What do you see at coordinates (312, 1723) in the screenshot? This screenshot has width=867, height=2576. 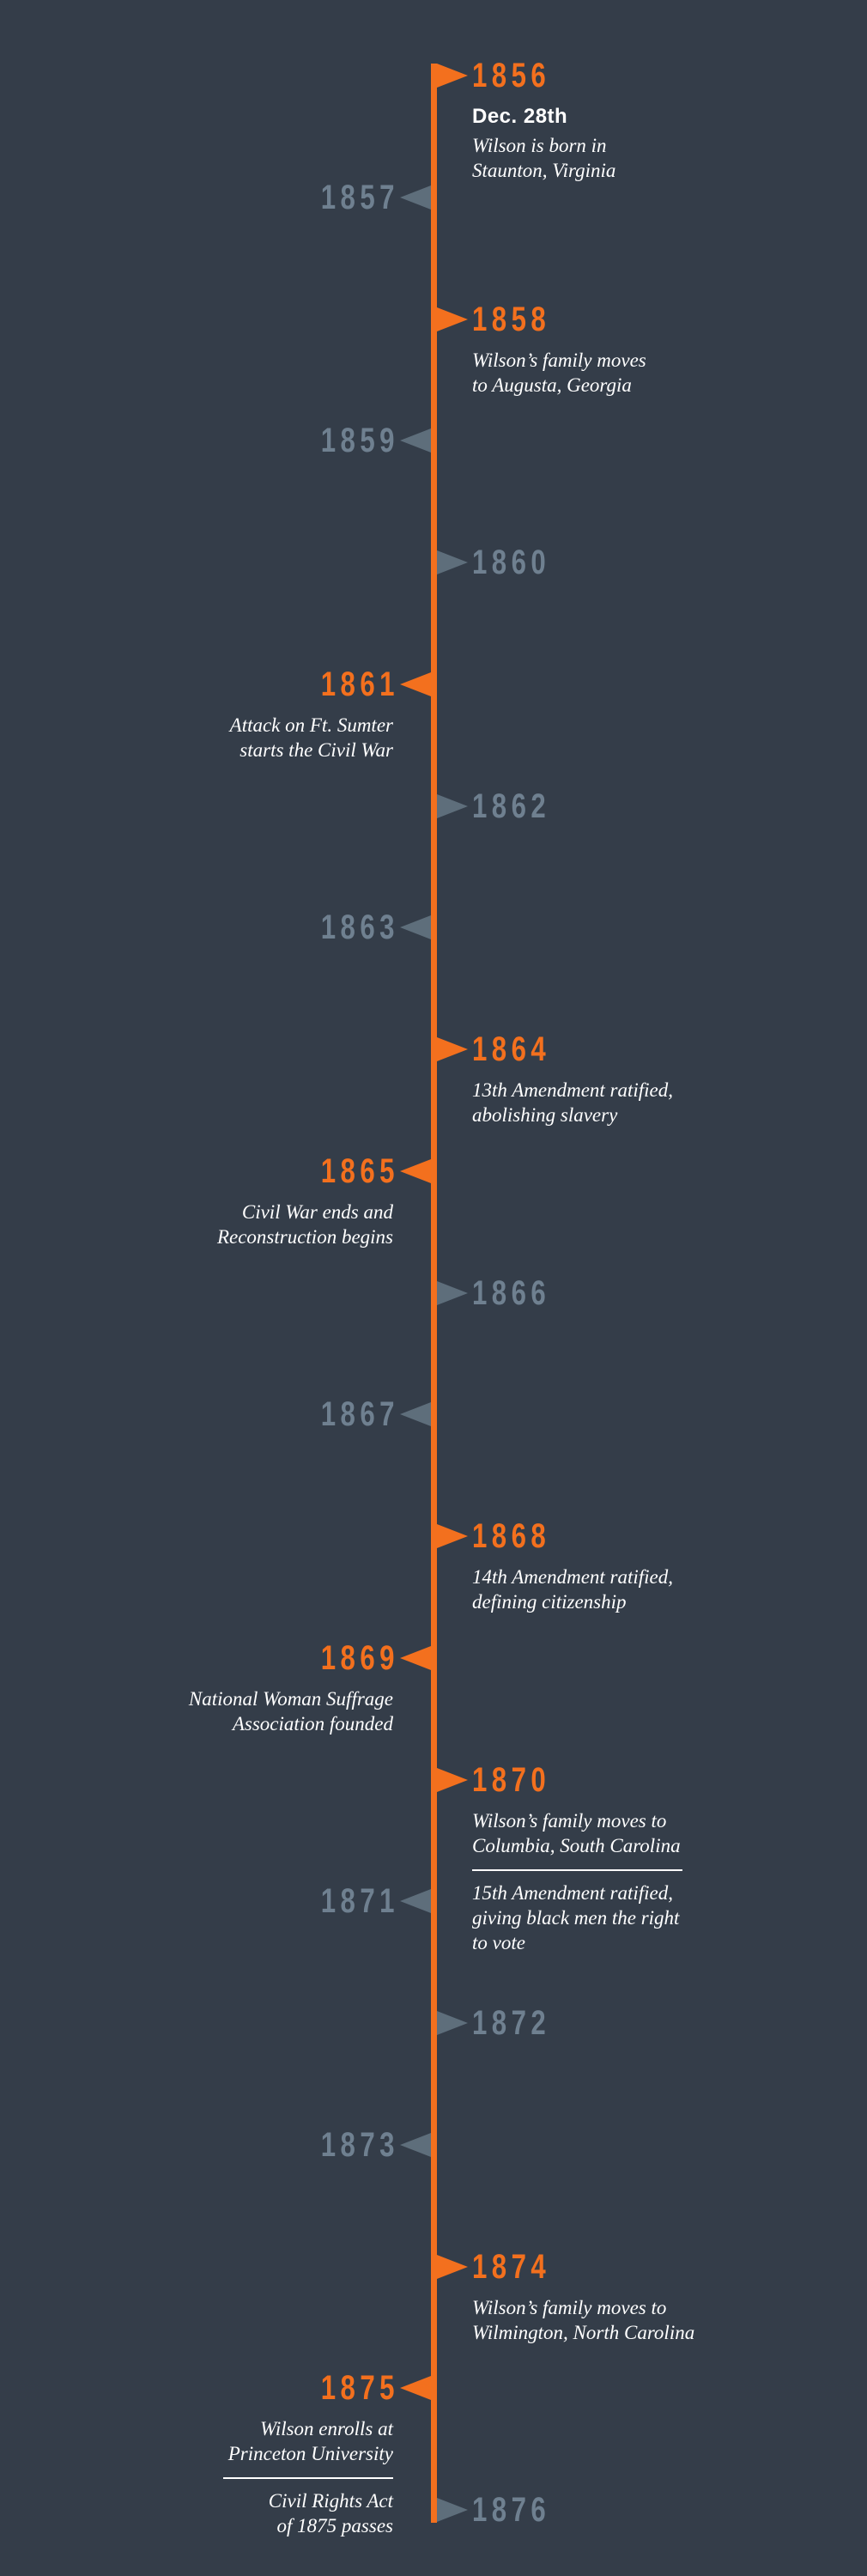 I see `event-line: Association founded` at bounding box center [312, 1723].